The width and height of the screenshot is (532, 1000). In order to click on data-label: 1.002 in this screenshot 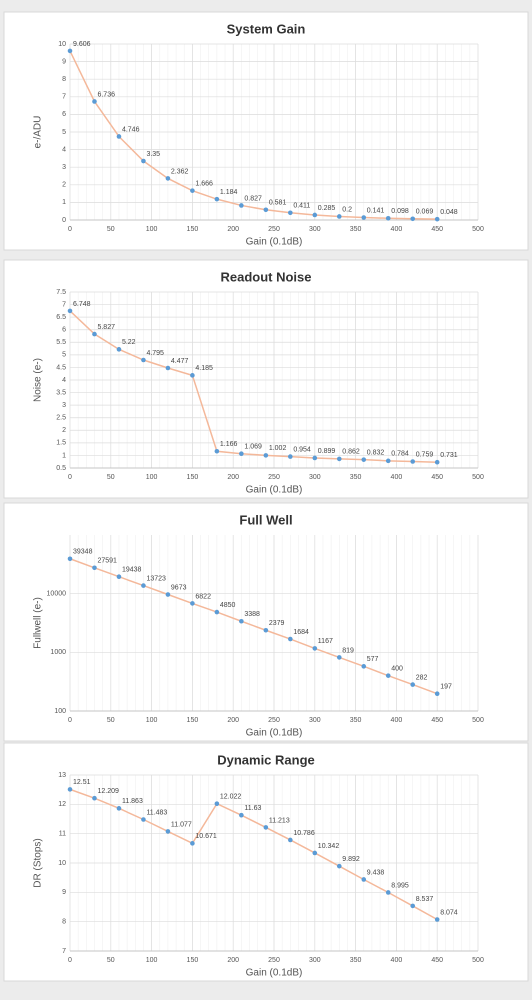, I will do `click(278, 448)`.